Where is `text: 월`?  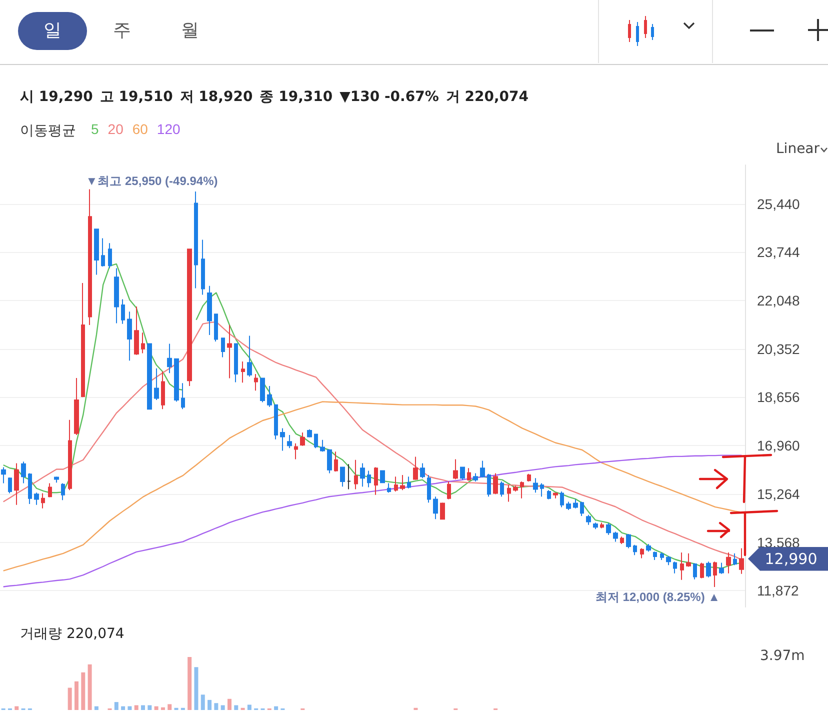 text: 월 is located at coordinates (190, 31).